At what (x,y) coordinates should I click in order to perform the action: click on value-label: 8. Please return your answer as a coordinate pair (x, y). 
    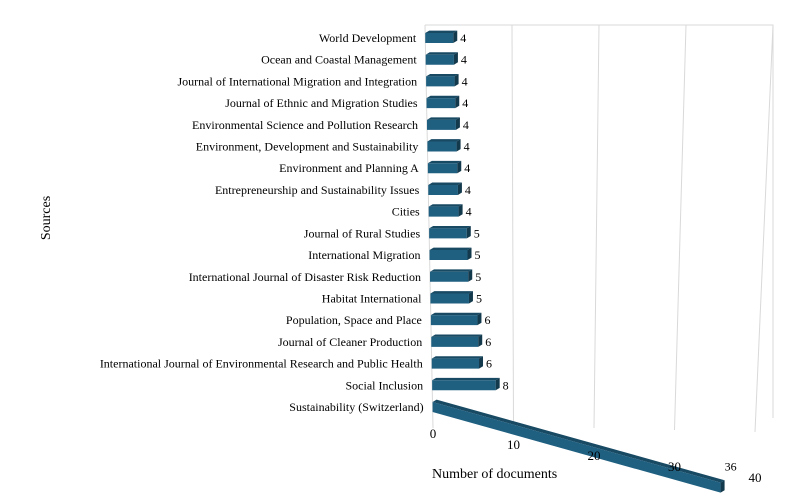
    Looking at the image, I should click on (506, 385).